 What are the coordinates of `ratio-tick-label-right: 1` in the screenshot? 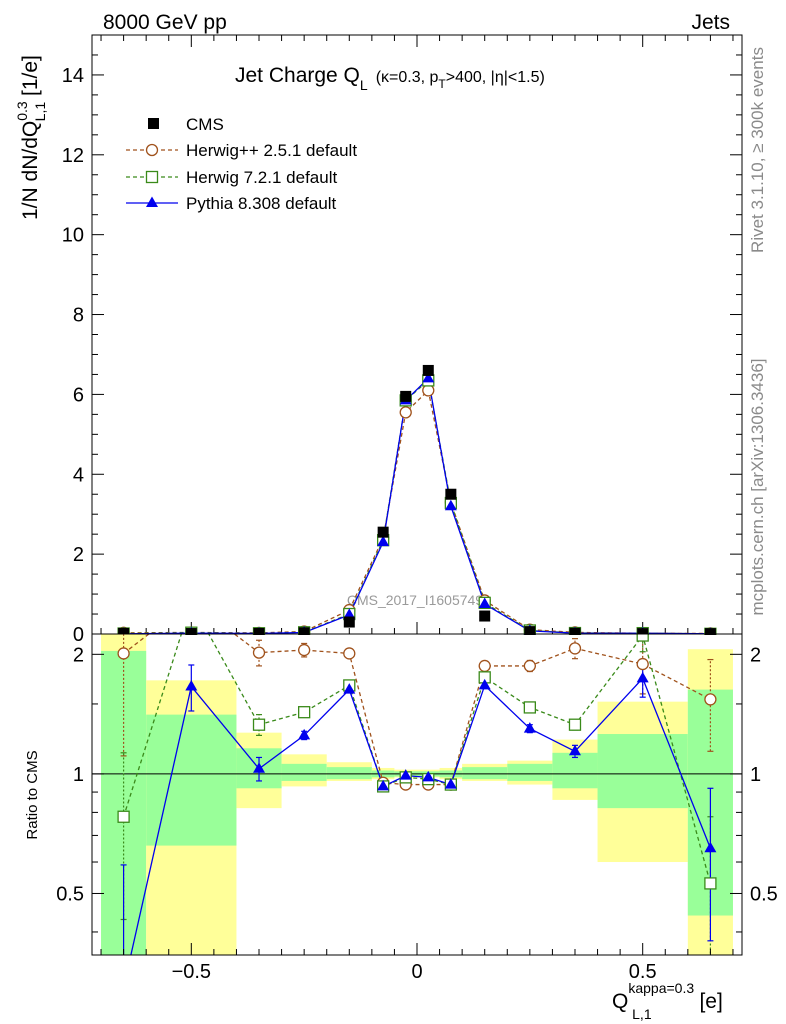 It's located at (755, 775).